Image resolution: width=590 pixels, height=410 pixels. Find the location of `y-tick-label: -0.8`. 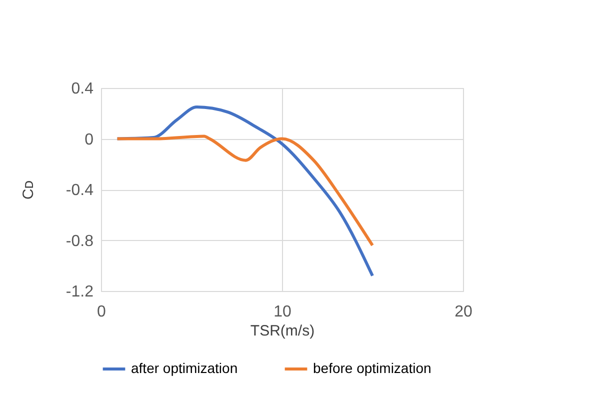

y-tick-label: -0.8 is located at coordinates (80, 241).